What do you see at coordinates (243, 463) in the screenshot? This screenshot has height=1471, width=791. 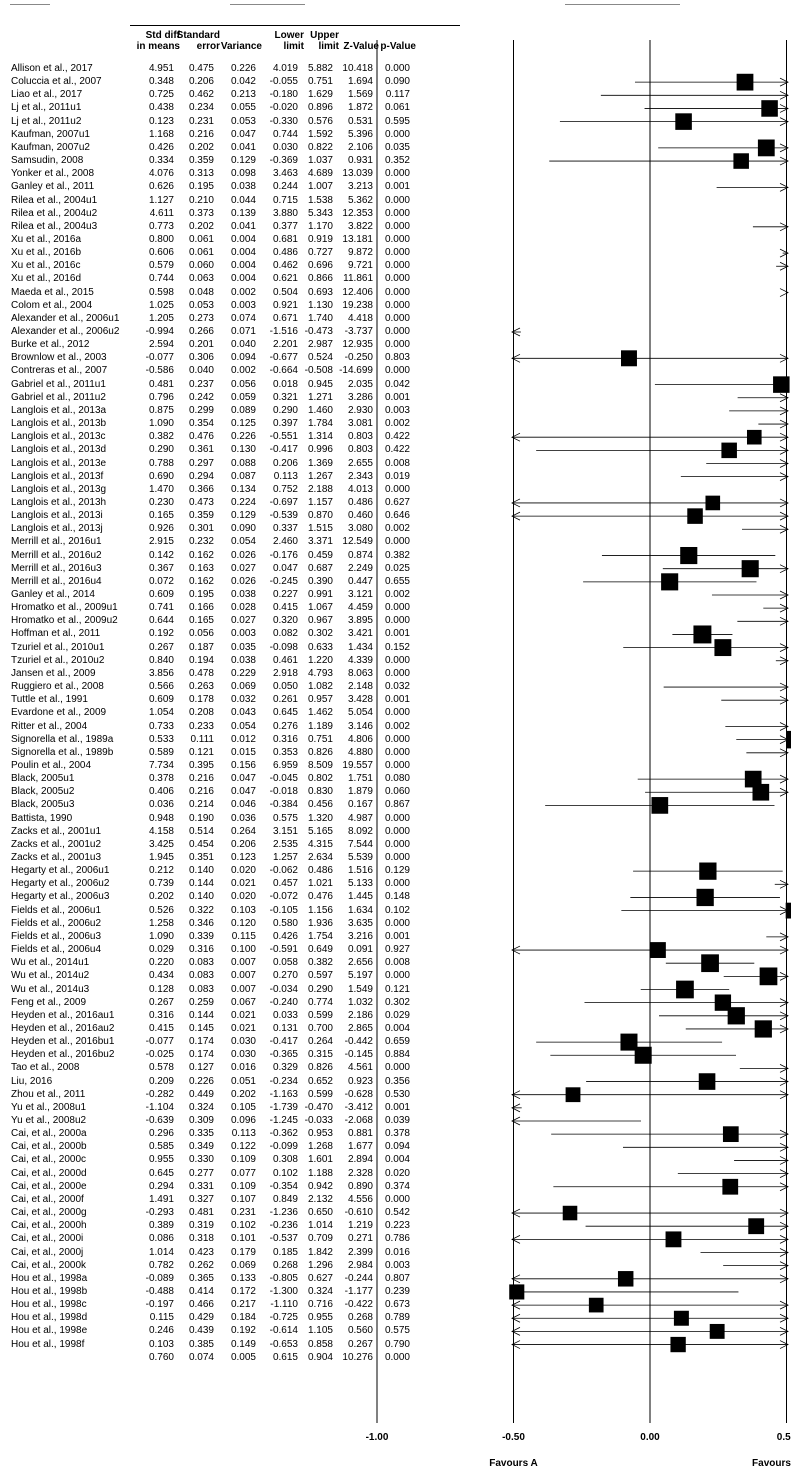 I see `cell-var: 0.088` at bounding box center [243, 463].